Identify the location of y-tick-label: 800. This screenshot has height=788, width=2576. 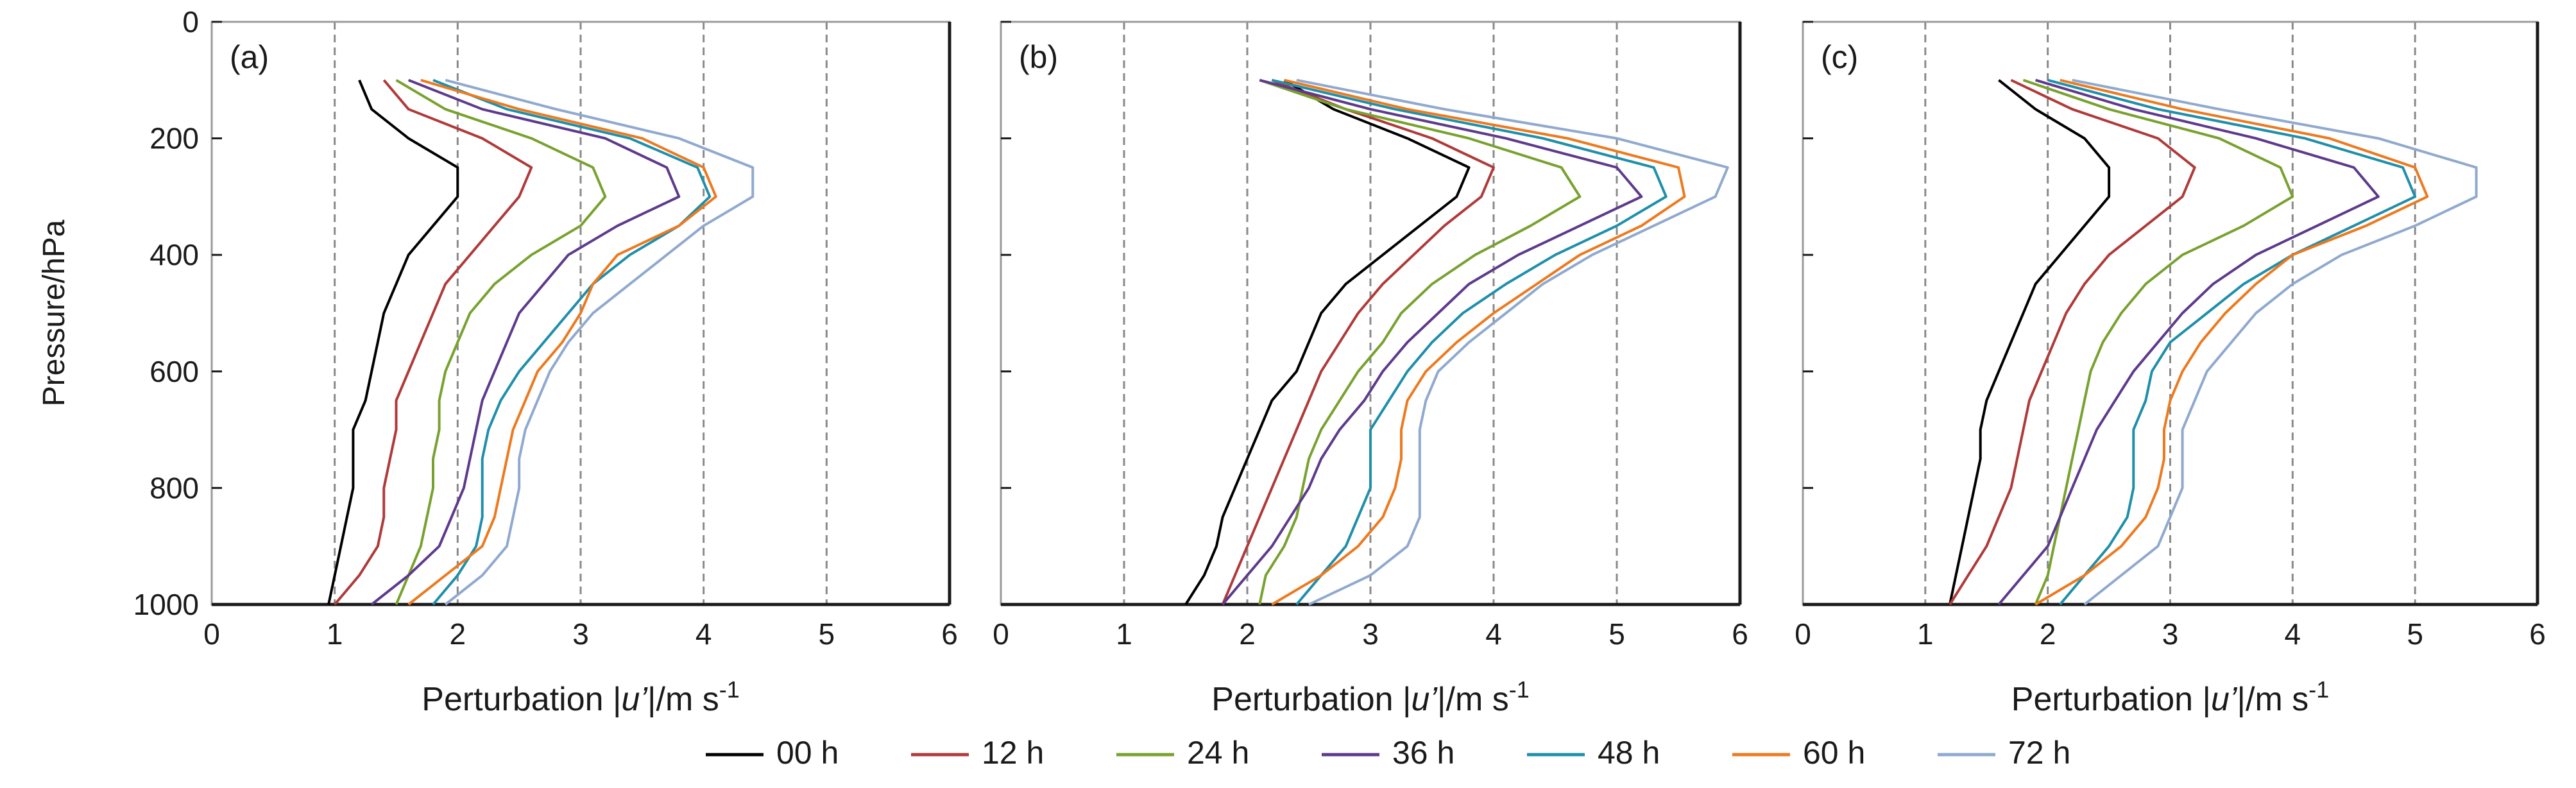
(174, 487).